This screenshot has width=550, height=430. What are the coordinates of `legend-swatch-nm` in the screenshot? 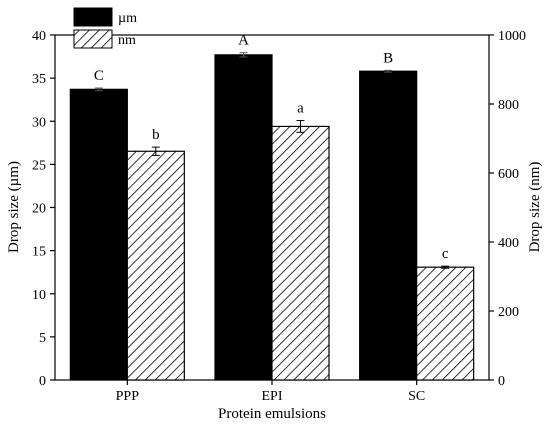 It's located at (93, 39).